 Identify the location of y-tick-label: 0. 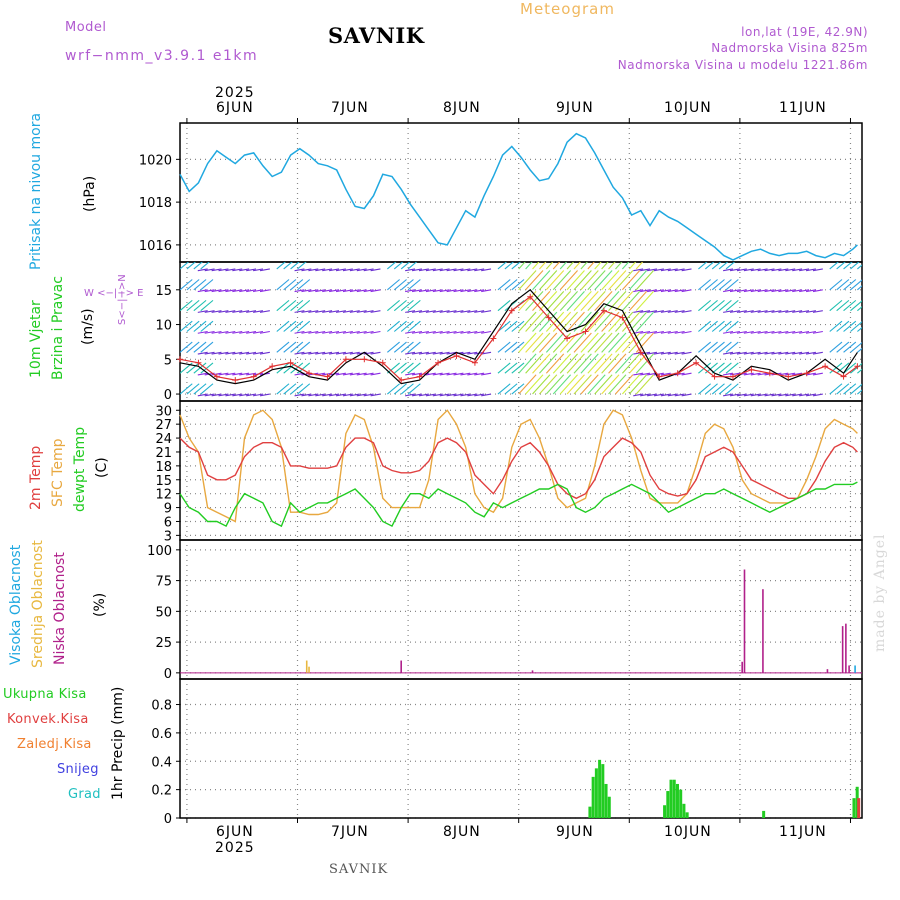
(168, 819).